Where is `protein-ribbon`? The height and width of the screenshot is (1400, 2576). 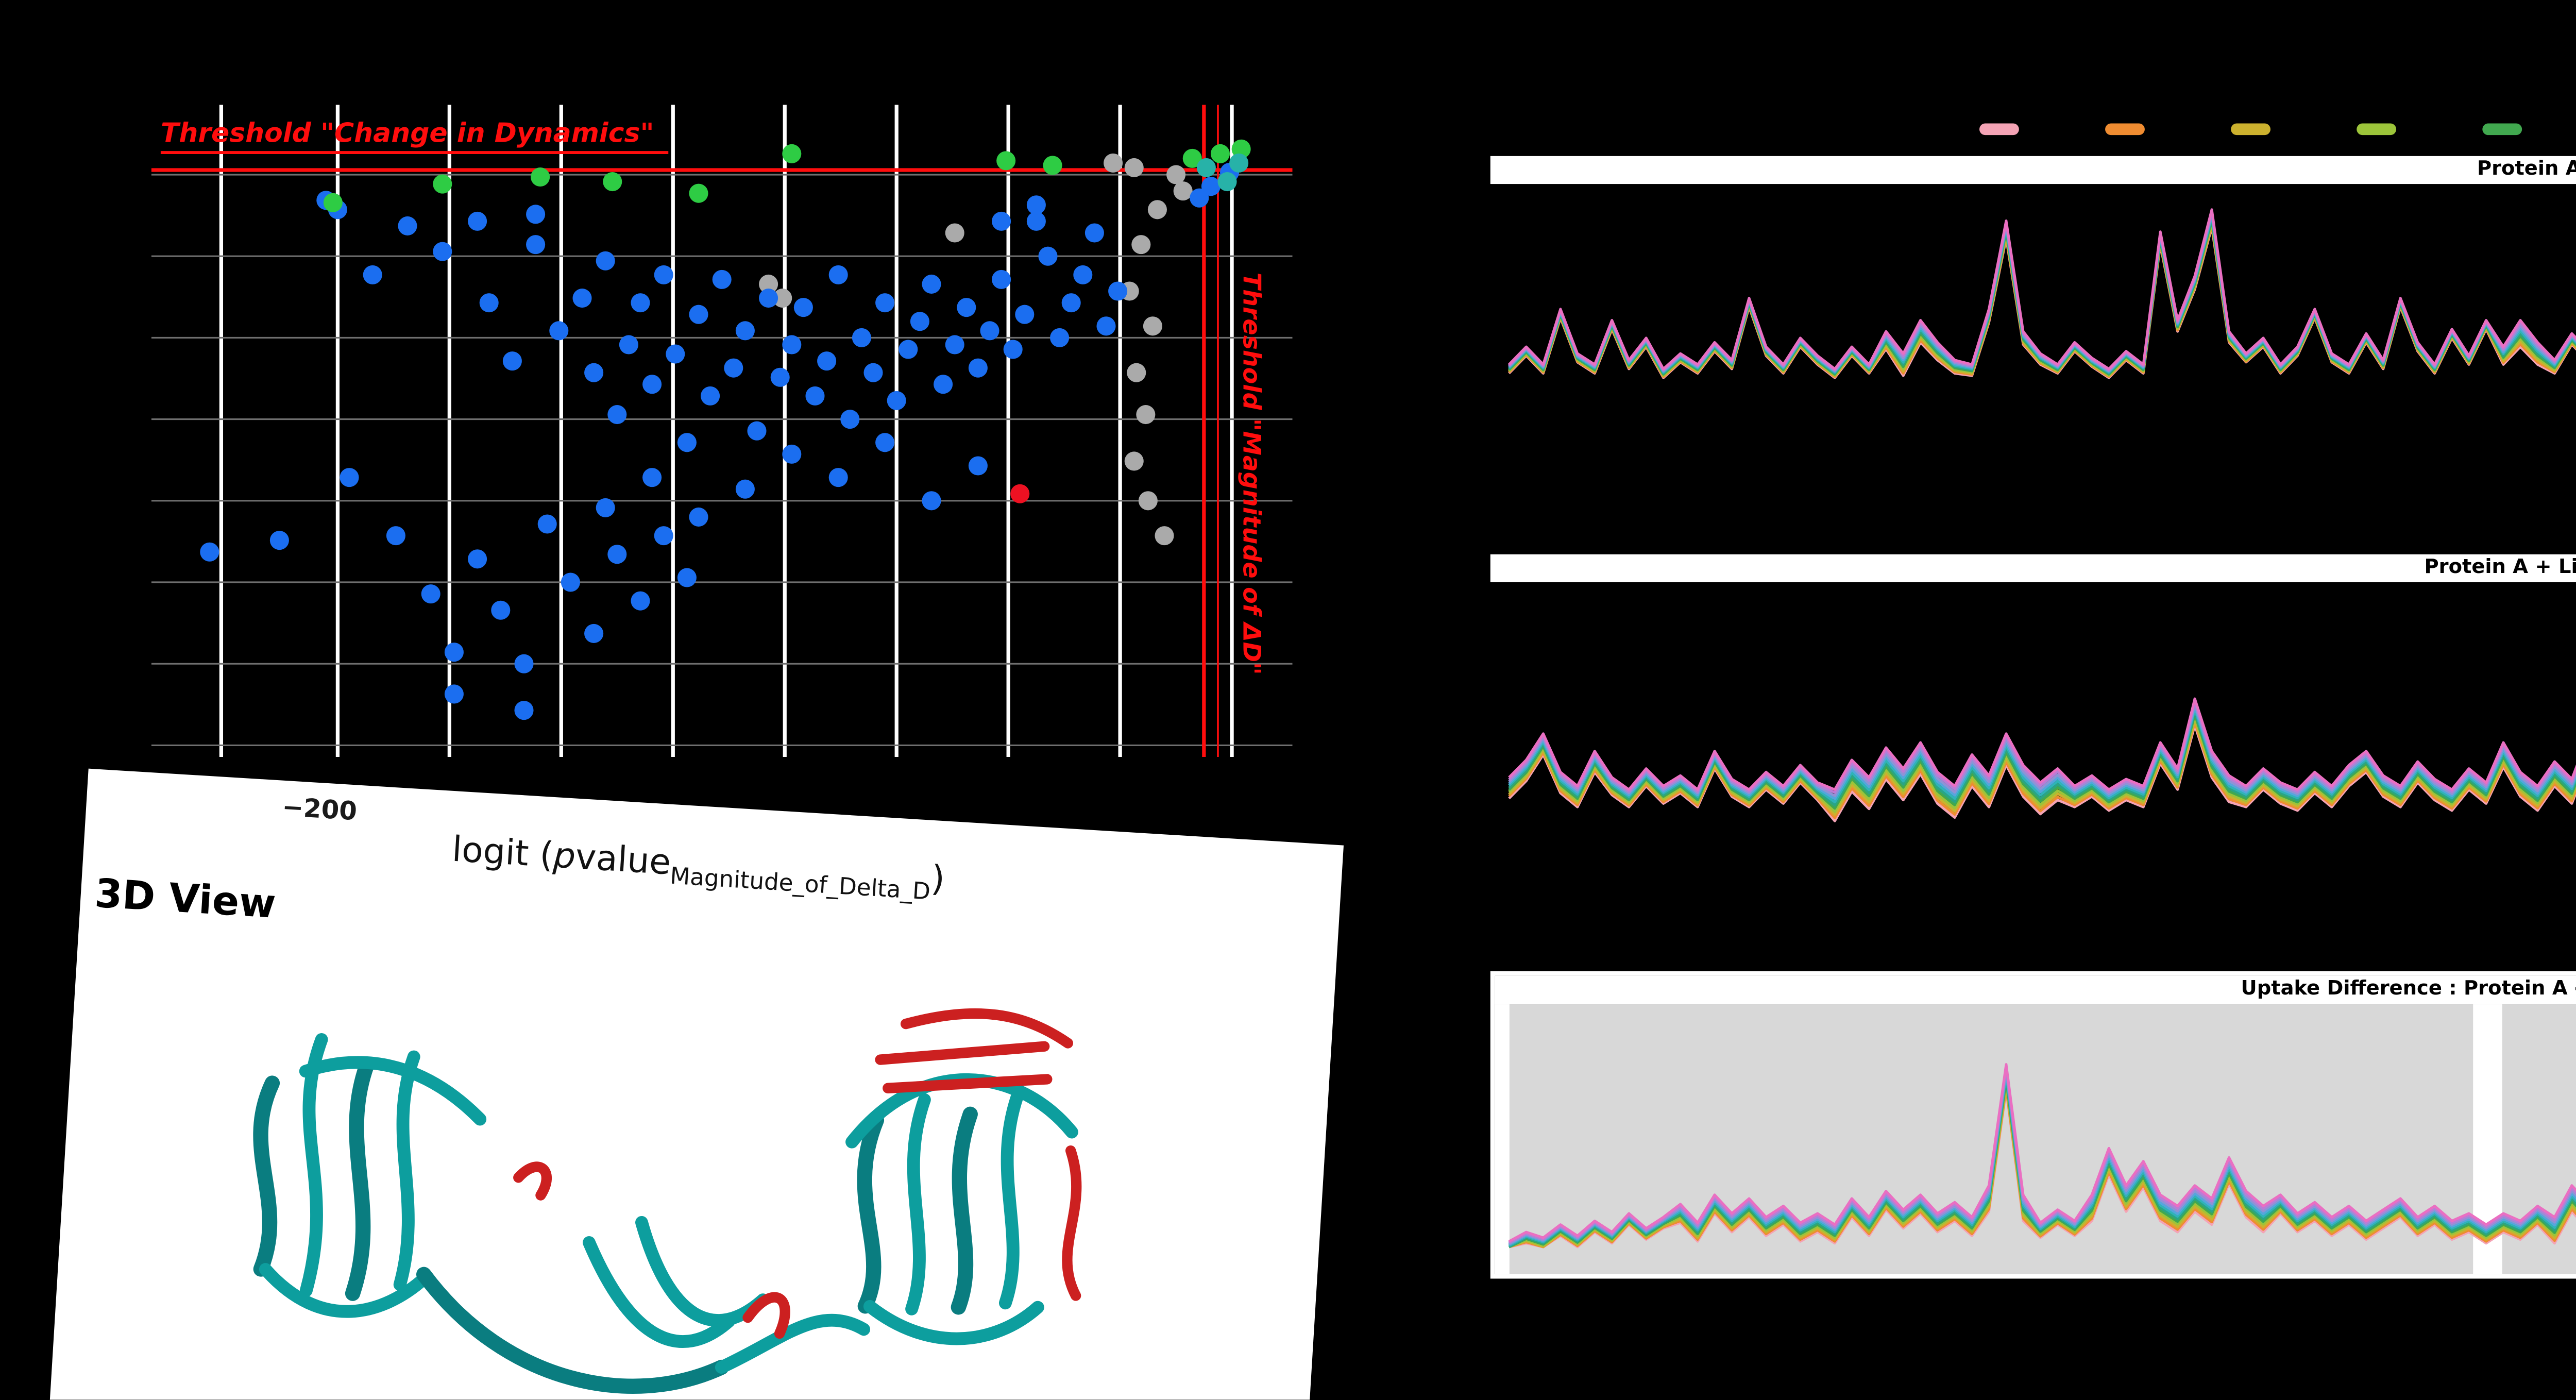
protein-ribbon is located at coordinates (646, 1166).